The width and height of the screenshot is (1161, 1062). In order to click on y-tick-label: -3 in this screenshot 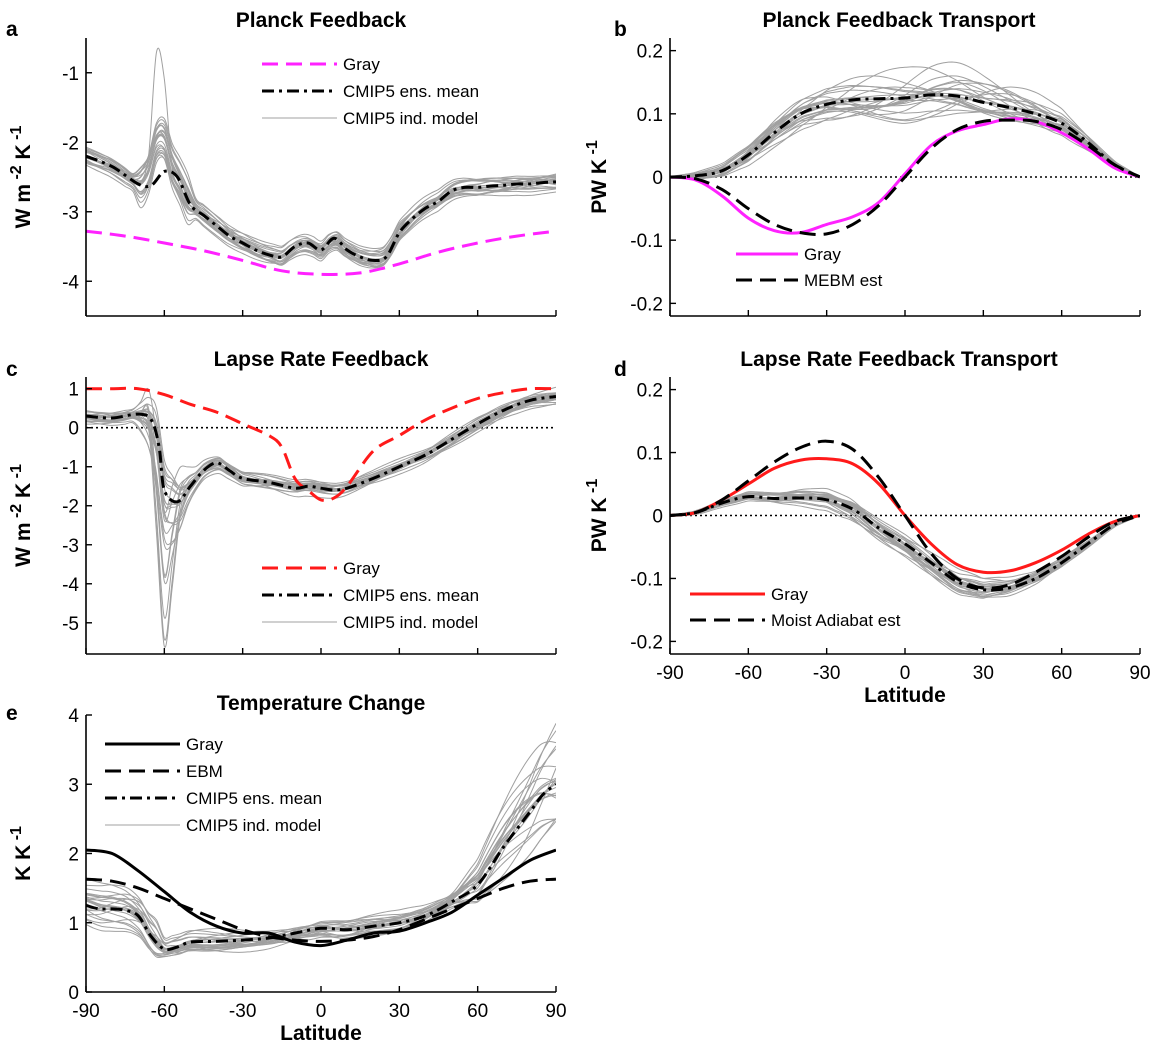, I will do `click(70, 213)`.